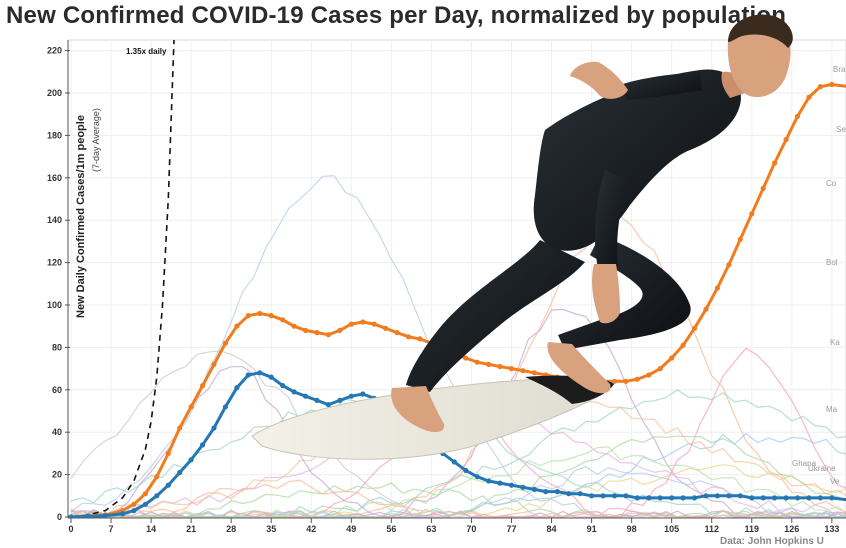 The image size is (846, 548). What do you see at coordinates (146, 51) in the screenshot?
I see `reference-annotation: 1.35x daily` at bounding box center [146, 51].